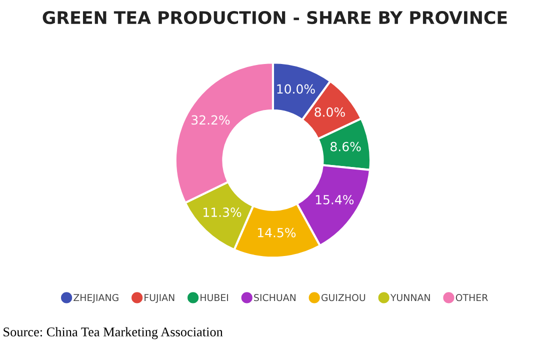 This screenshot has width=550, height=347. What do you see at coordinates (329, 112) in the screenshot?
I see `data-label: 8.0%` at bounding box center [329, 112].